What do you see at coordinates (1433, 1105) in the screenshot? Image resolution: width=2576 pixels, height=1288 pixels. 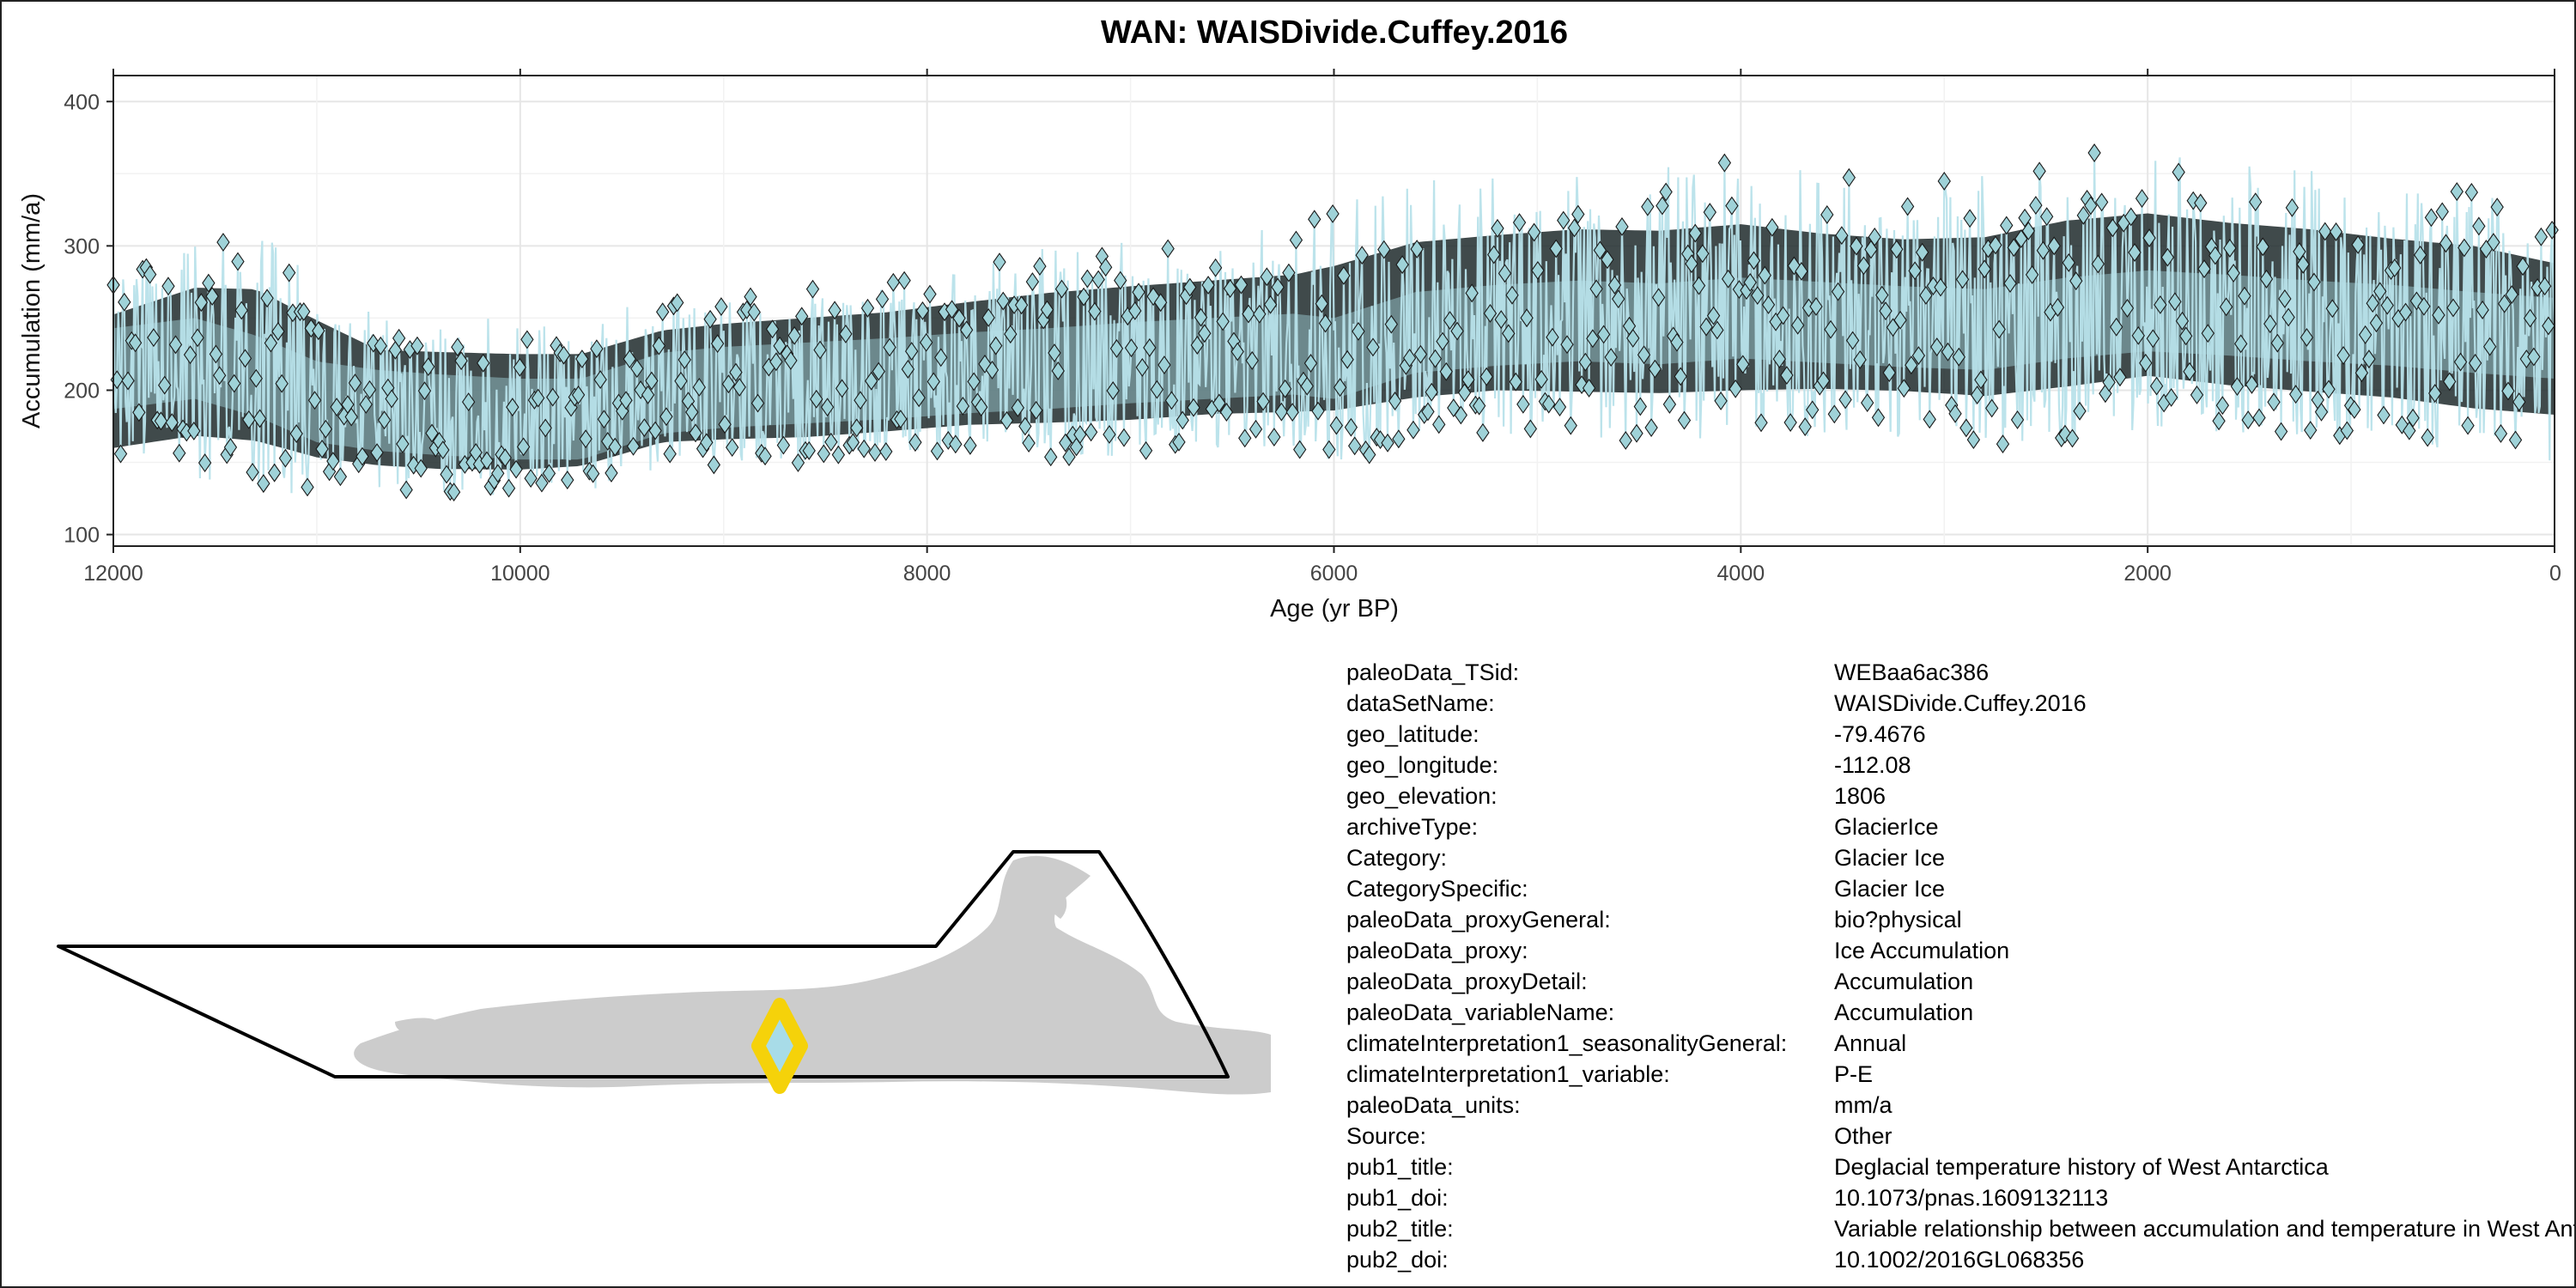 I see `metadata-key: paleoData_units:` at bounding box center [1433, 1105].